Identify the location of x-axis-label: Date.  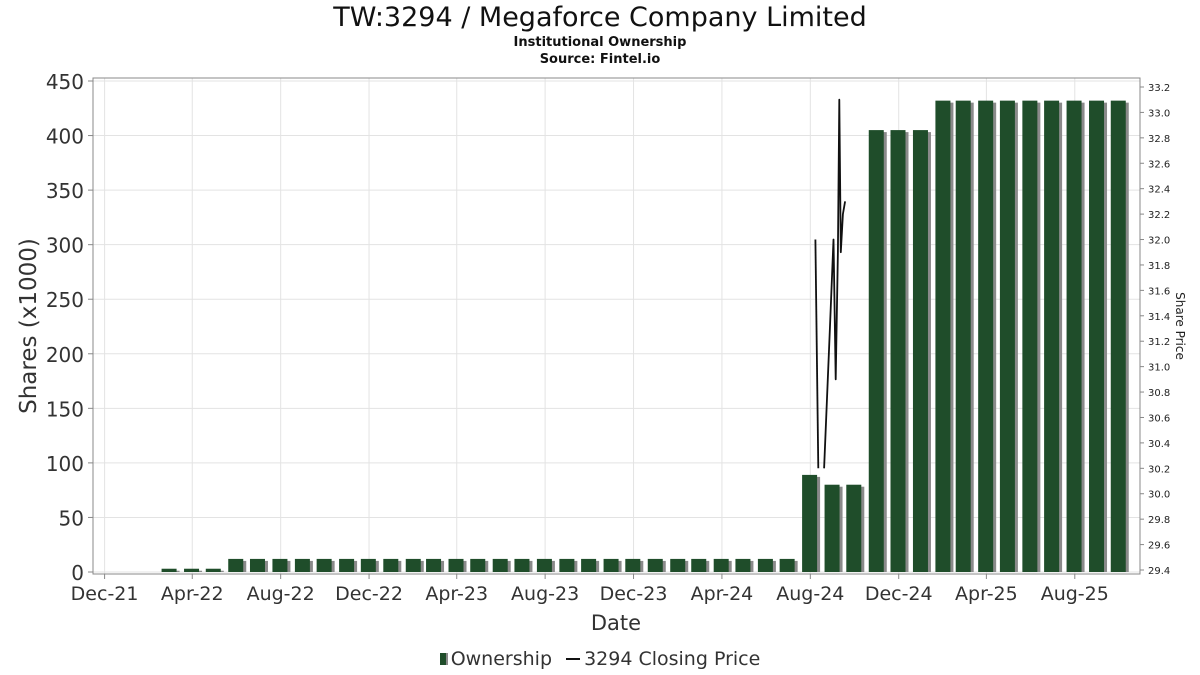
(616, 623).